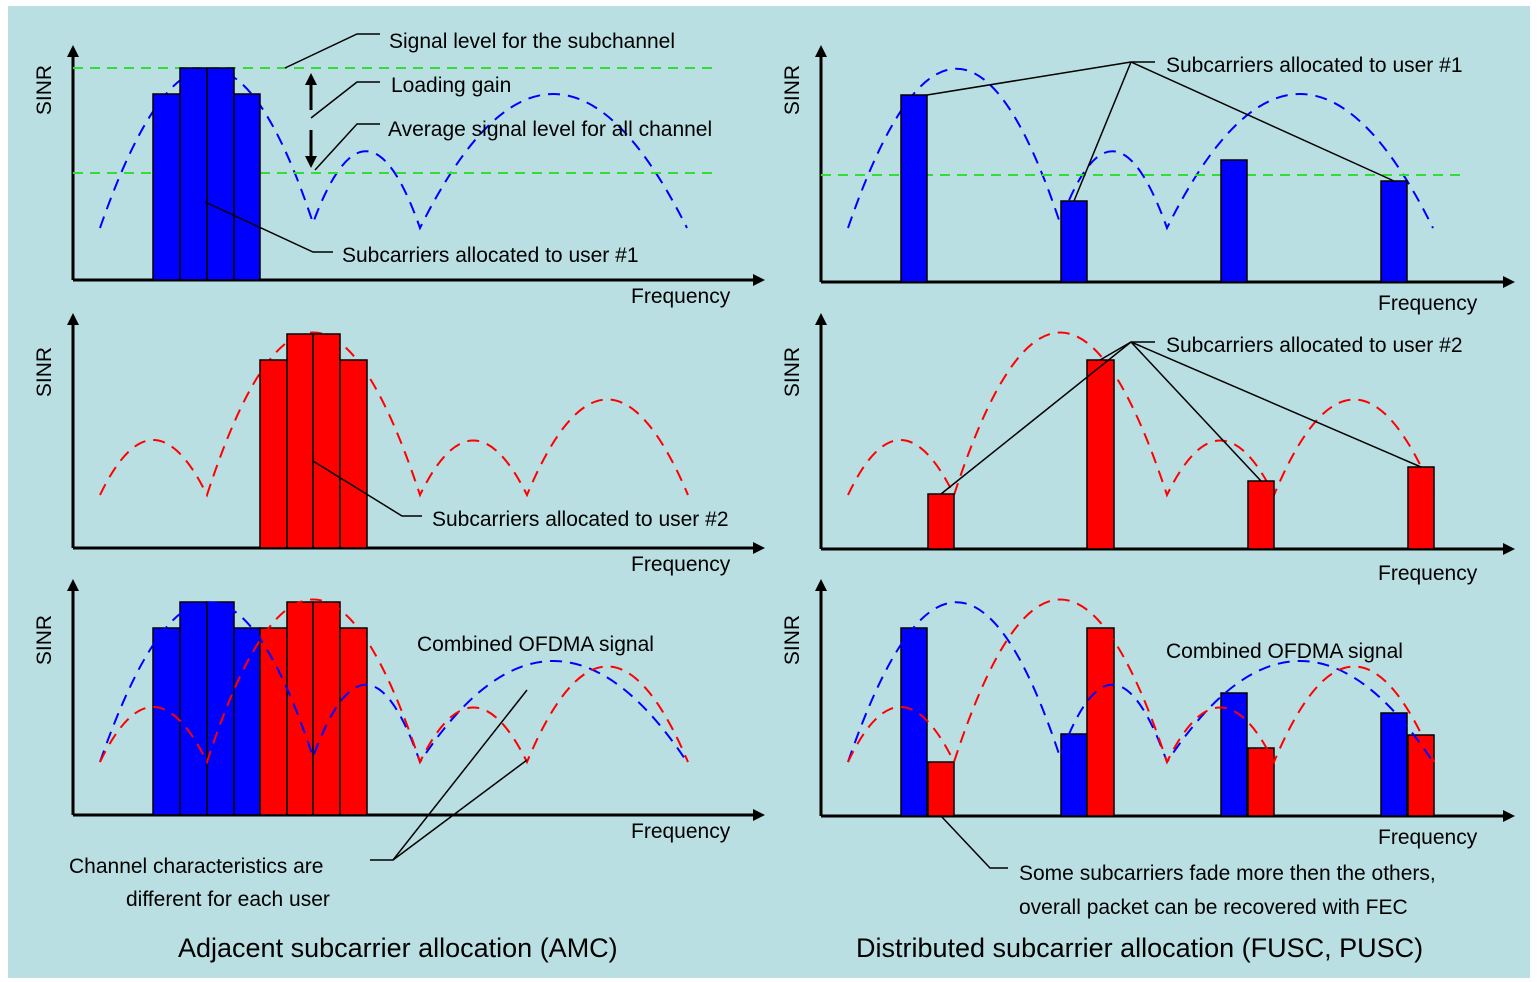 The height and width of the screenshot is (982, 1538). What do you see at coordinates (228, 899) in the screenshot?
I see `channel-note-line2: different for each user` at bounding box center [228, 899].